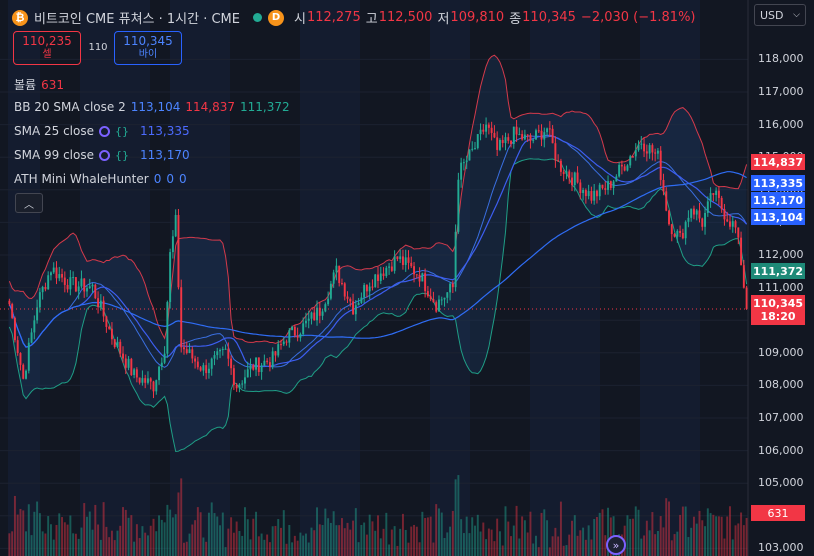 This screenshot has height=556, width=814. I want to click on collapse-legend-button: ︿, so click(29, 203).